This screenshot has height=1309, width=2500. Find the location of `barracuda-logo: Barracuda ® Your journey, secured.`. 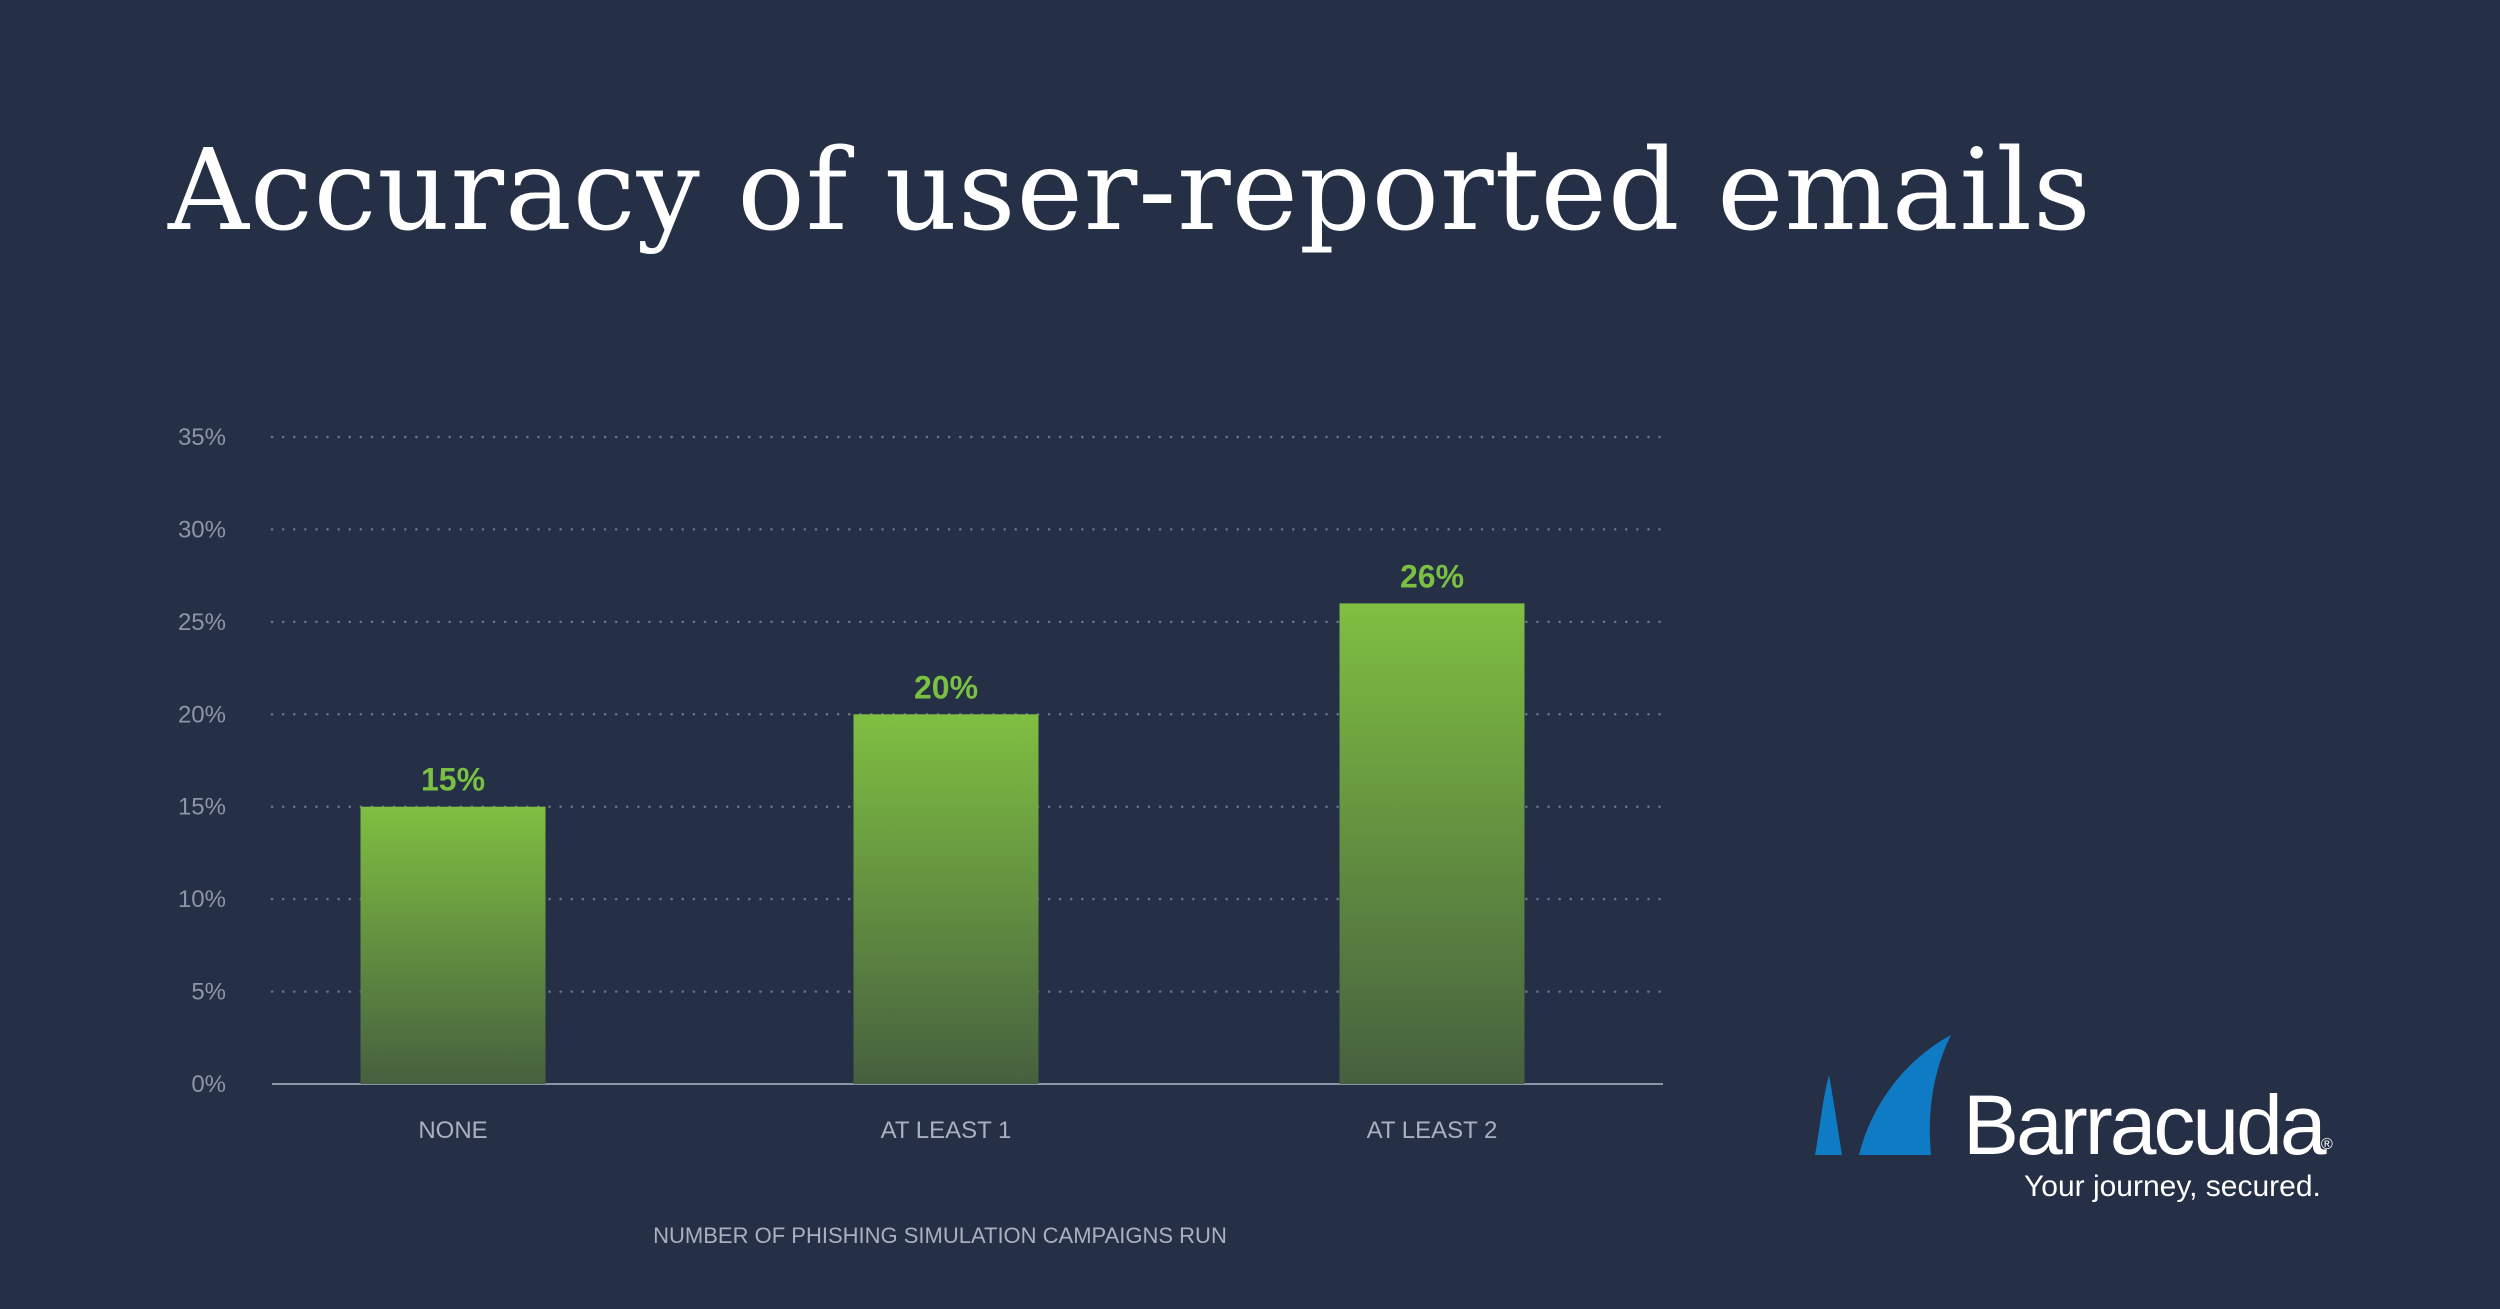

barracuda-logo: Barracuda ® Your journey, secured. is located at coordinates (2080, 1120).